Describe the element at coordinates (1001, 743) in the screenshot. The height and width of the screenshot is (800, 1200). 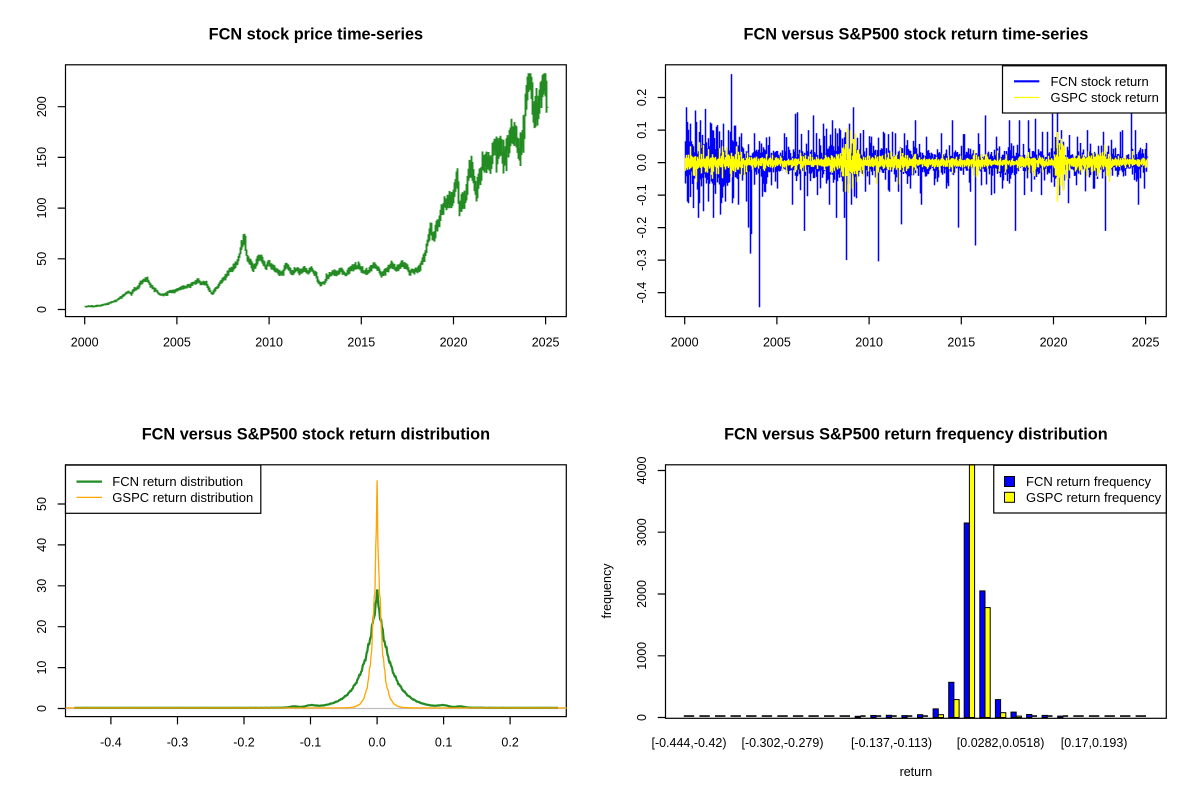
I see `svg-text: [0.0282,0.0518)` at that location.